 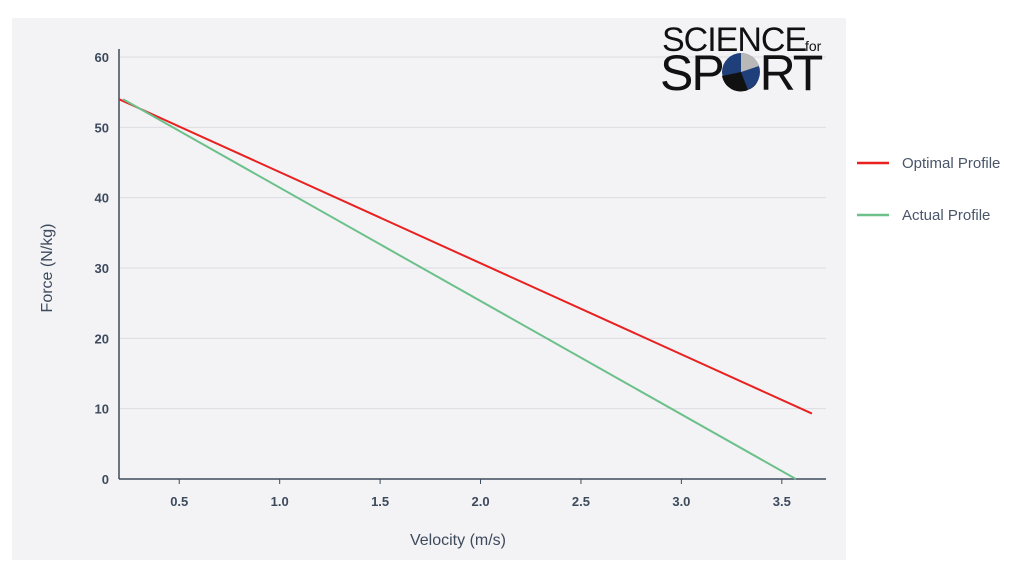 I want to click on y-tick-label-20: 20, so click(x=102, y=338).